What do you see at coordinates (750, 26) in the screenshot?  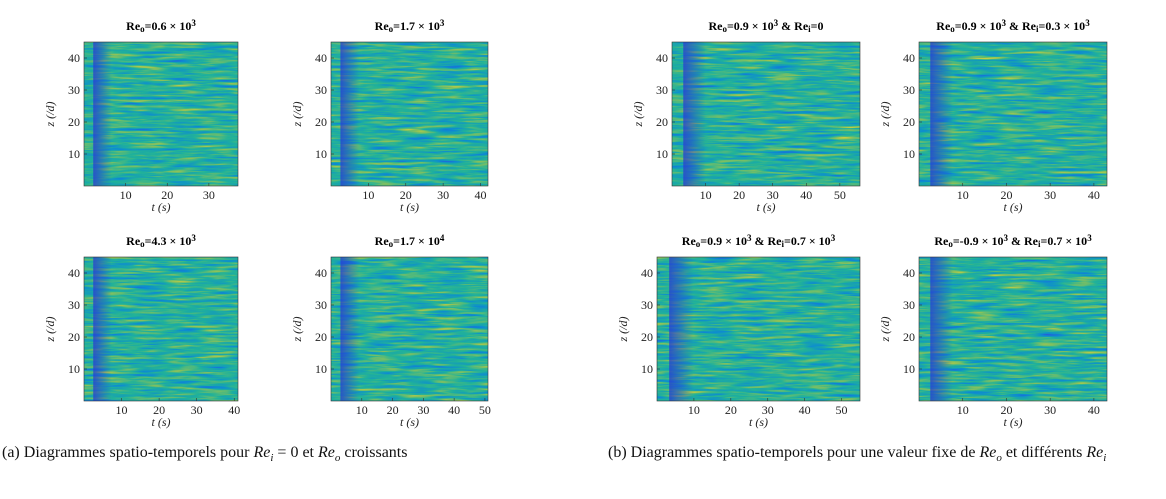 I see `title-part: =0.9 × 10` at bounding box center [750, 26].